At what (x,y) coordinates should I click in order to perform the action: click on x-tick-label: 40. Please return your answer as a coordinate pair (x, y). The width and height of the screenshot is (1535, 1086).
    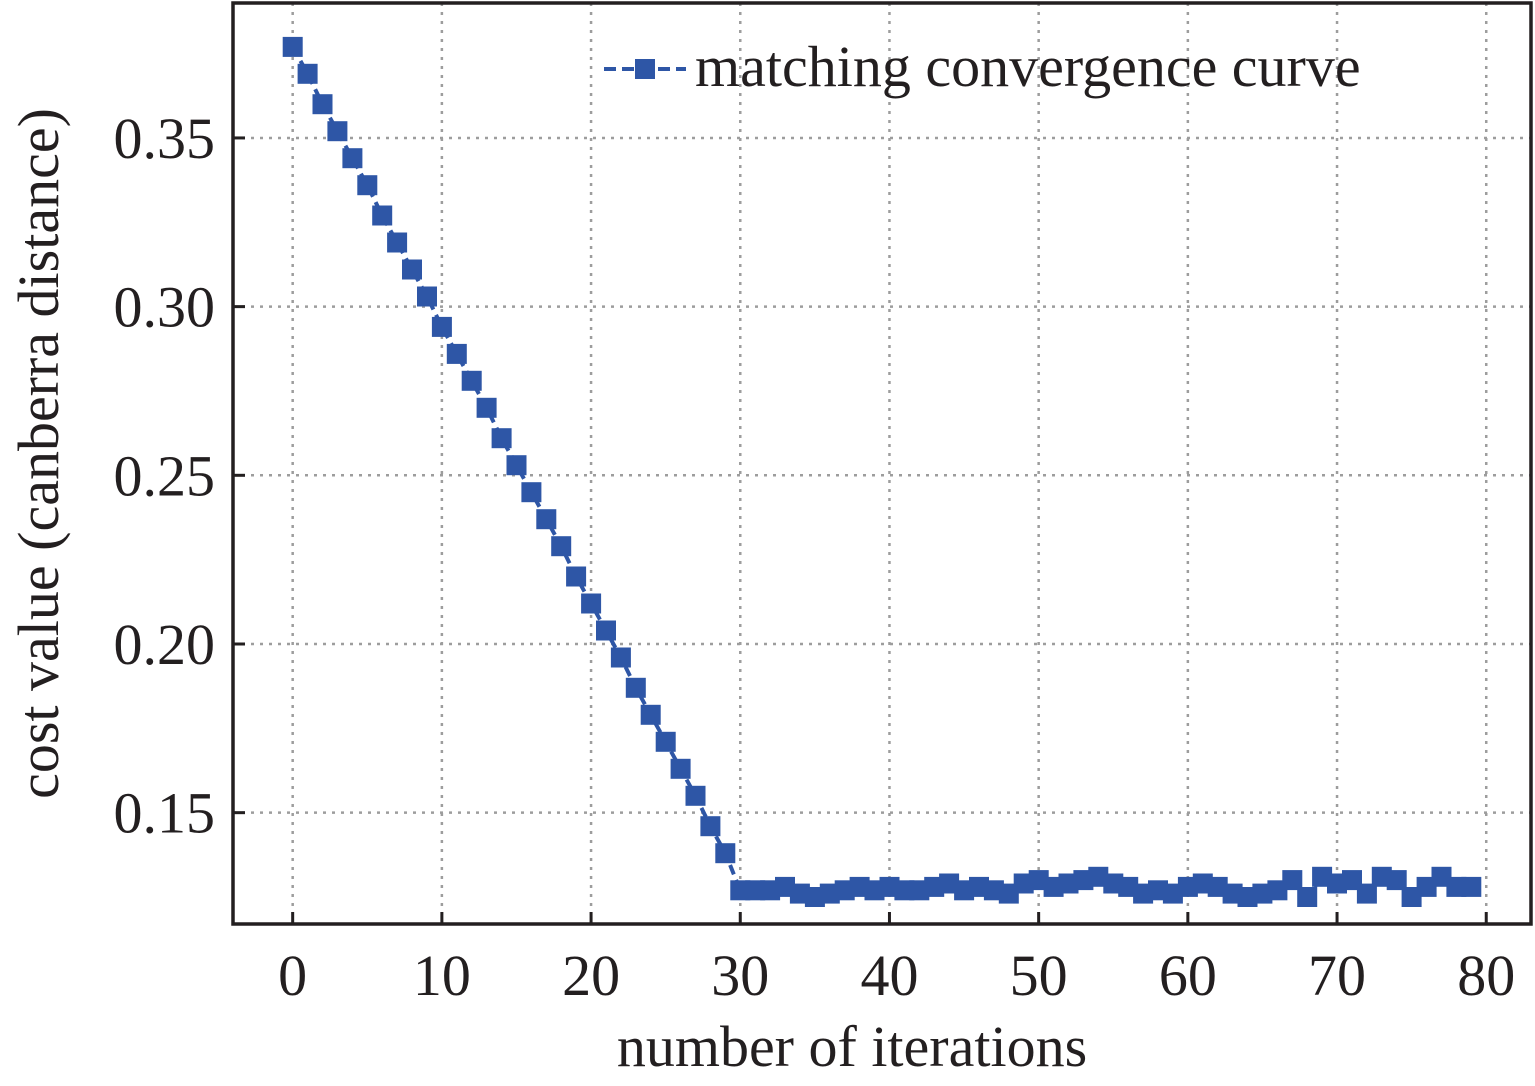
    Looking at the image, I should click on (889, 975).